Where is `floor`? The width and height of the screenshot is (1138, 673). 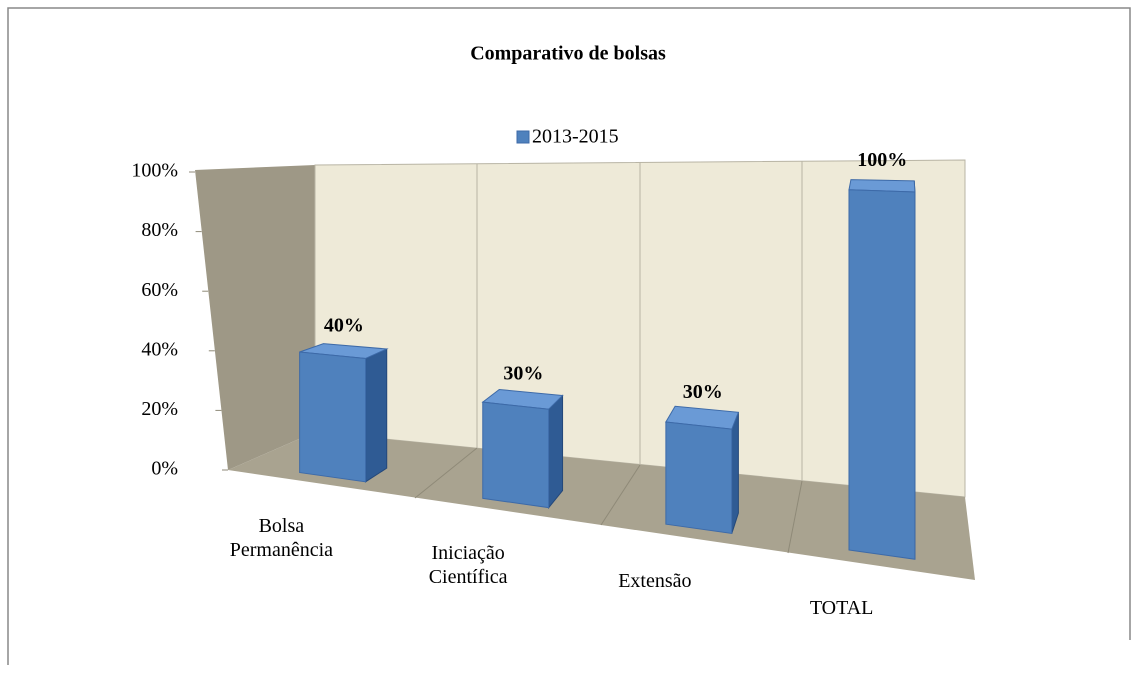 floor is located at coordinates (601, 506).